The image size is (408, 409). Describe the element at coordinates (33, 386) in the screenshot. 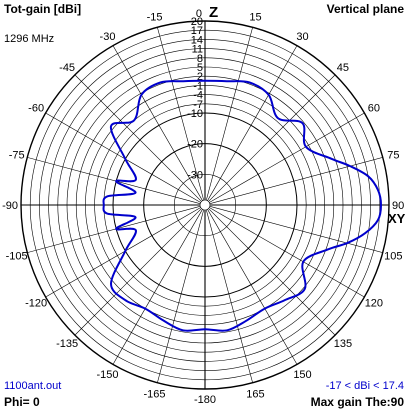

I see `filename-label: 1100ant.out` at that location.